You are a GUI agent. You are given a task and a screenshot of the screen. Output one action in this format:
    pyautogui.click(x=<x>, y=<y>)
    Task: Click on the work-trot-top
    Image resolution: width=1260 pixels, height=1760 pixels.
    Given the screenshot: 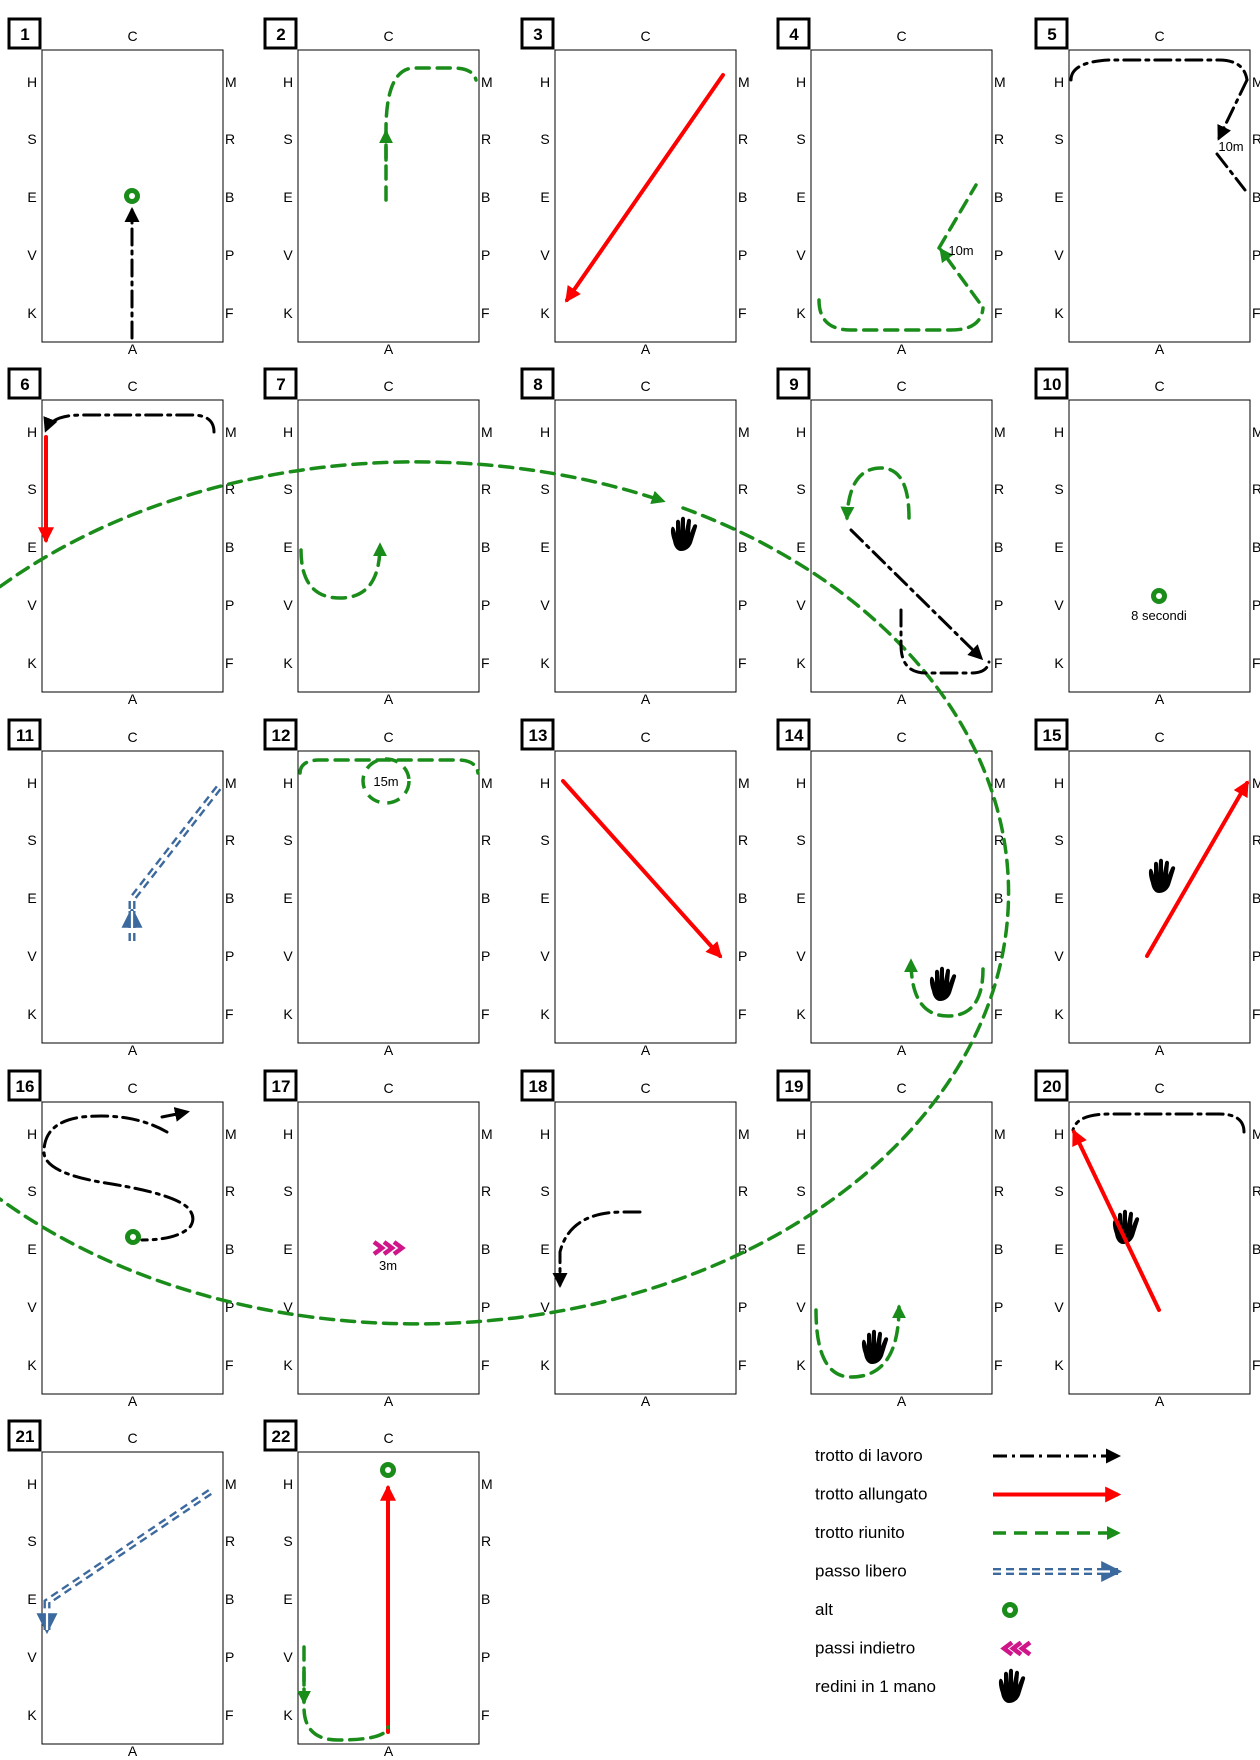 What is the action you would take?
    pyautogui.click(x=129, y=423)
    